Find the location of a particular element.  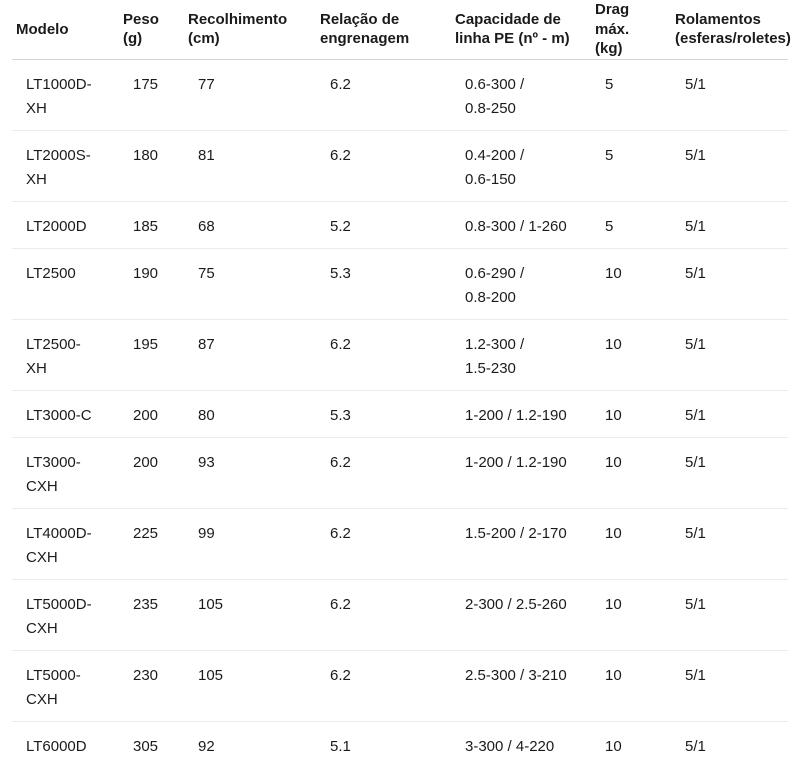

cell-peso_g: 230 is located at coordinates (151, 686).